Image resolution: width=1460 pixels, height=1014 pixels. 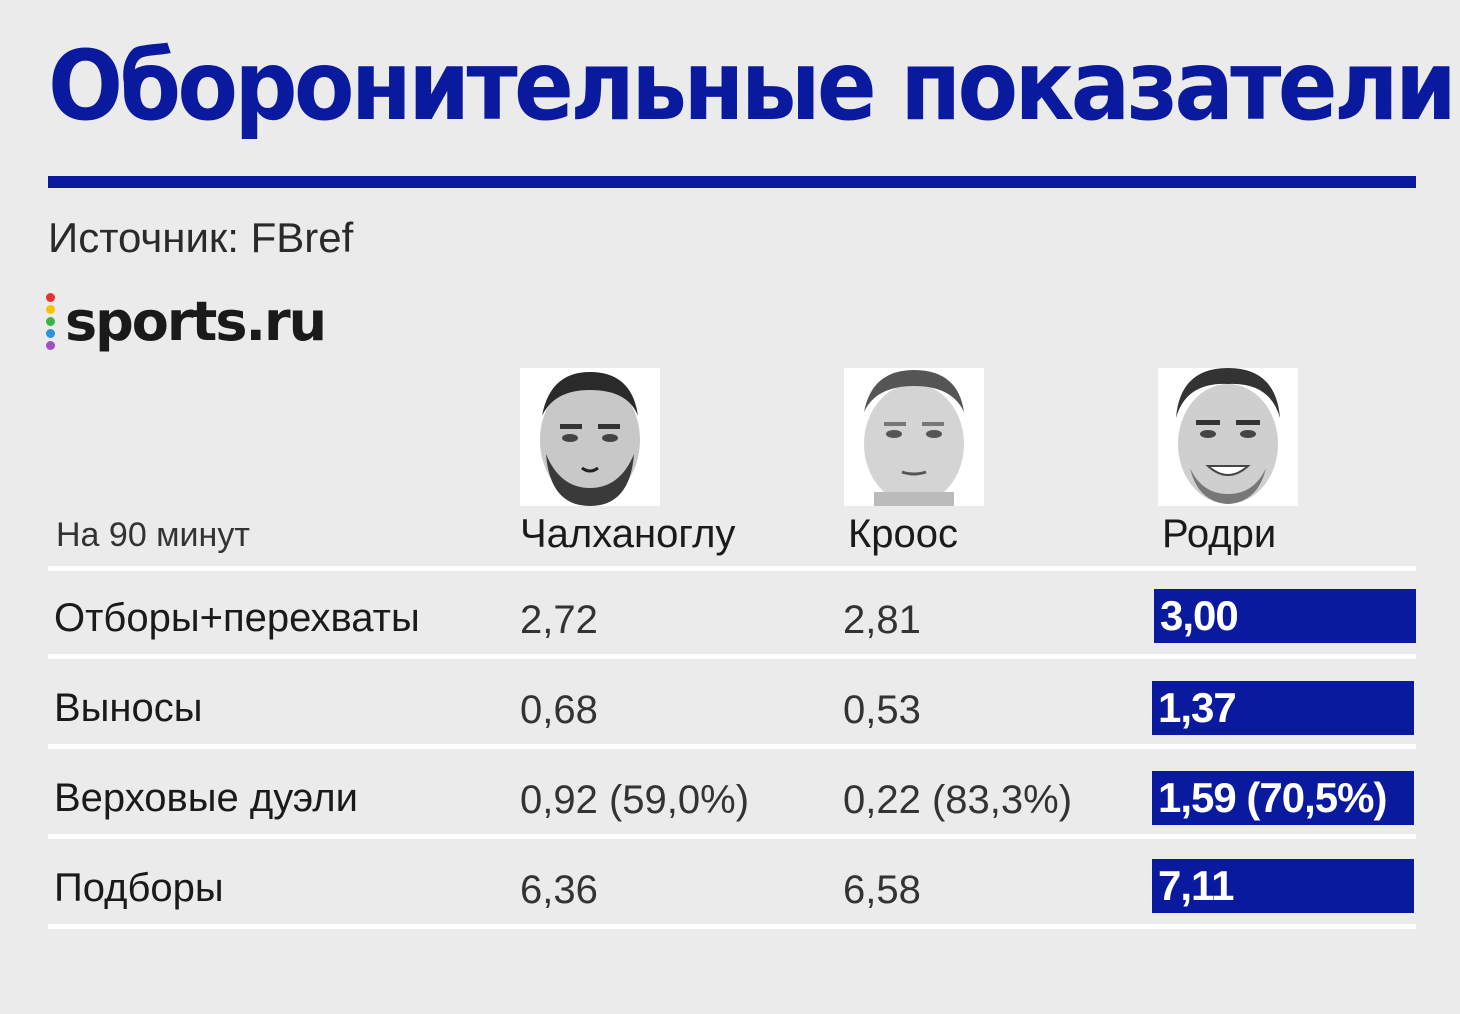 What do you see at coordinates (559, 620) in the screenshot?
I see `table-cell: 2,72` at bounding box center [559, 620].